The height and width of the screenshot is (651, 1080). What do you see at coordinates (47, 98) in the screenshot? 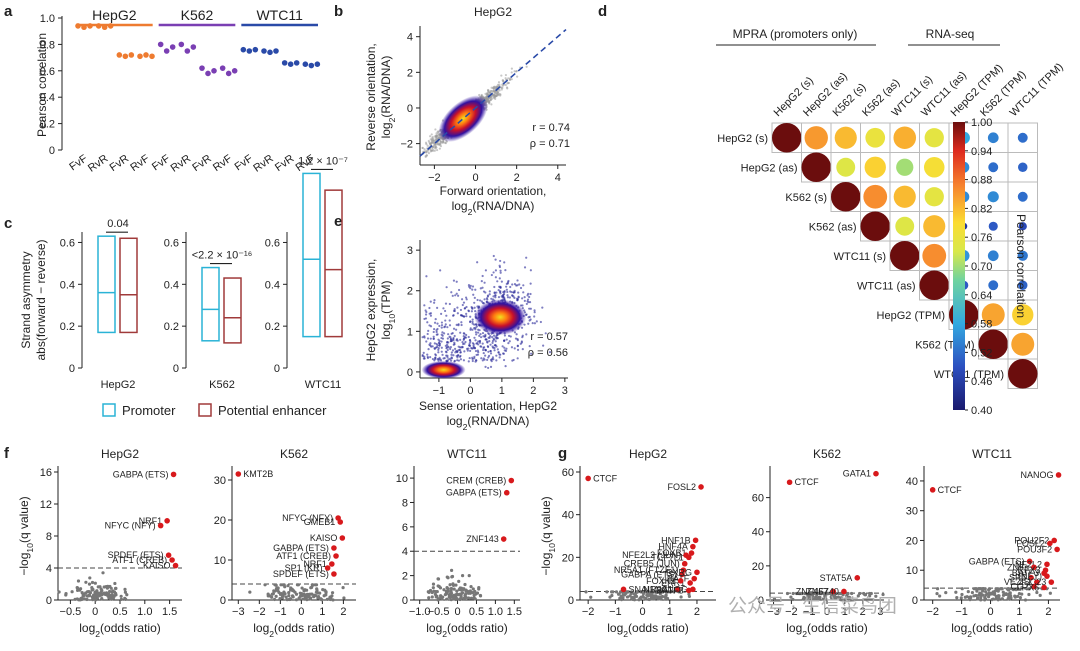
I see `y-tick-label: 0.4` at bounding box center [47, 98].